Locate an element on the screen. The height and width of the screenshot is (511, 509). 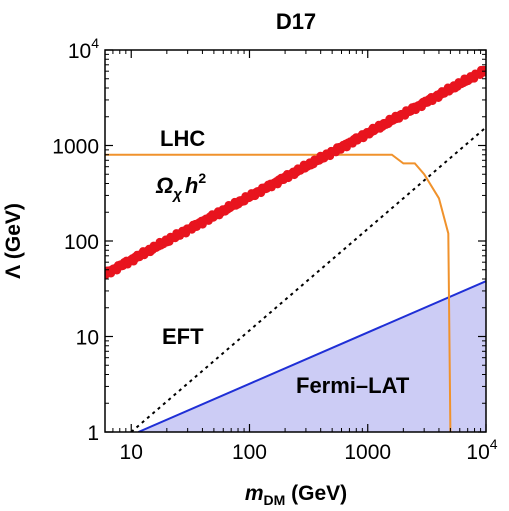
y-axis-label: Λ (GeV) is located at coordinates (13, 241).